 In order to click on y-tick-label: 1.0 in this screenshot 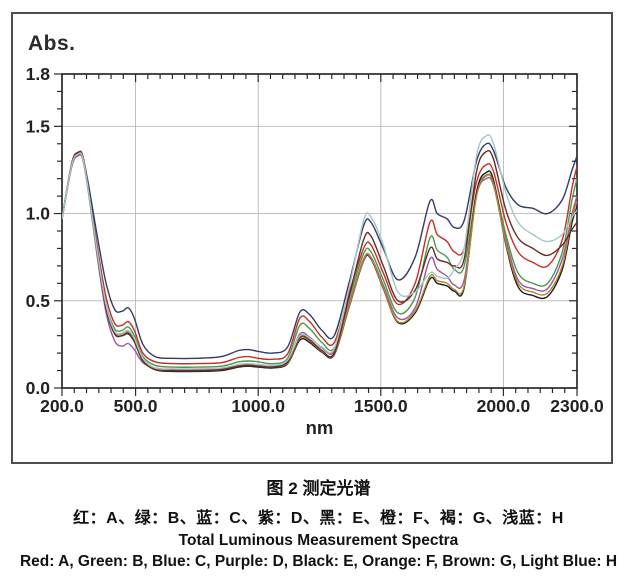, I will do `click(38, 214)`.